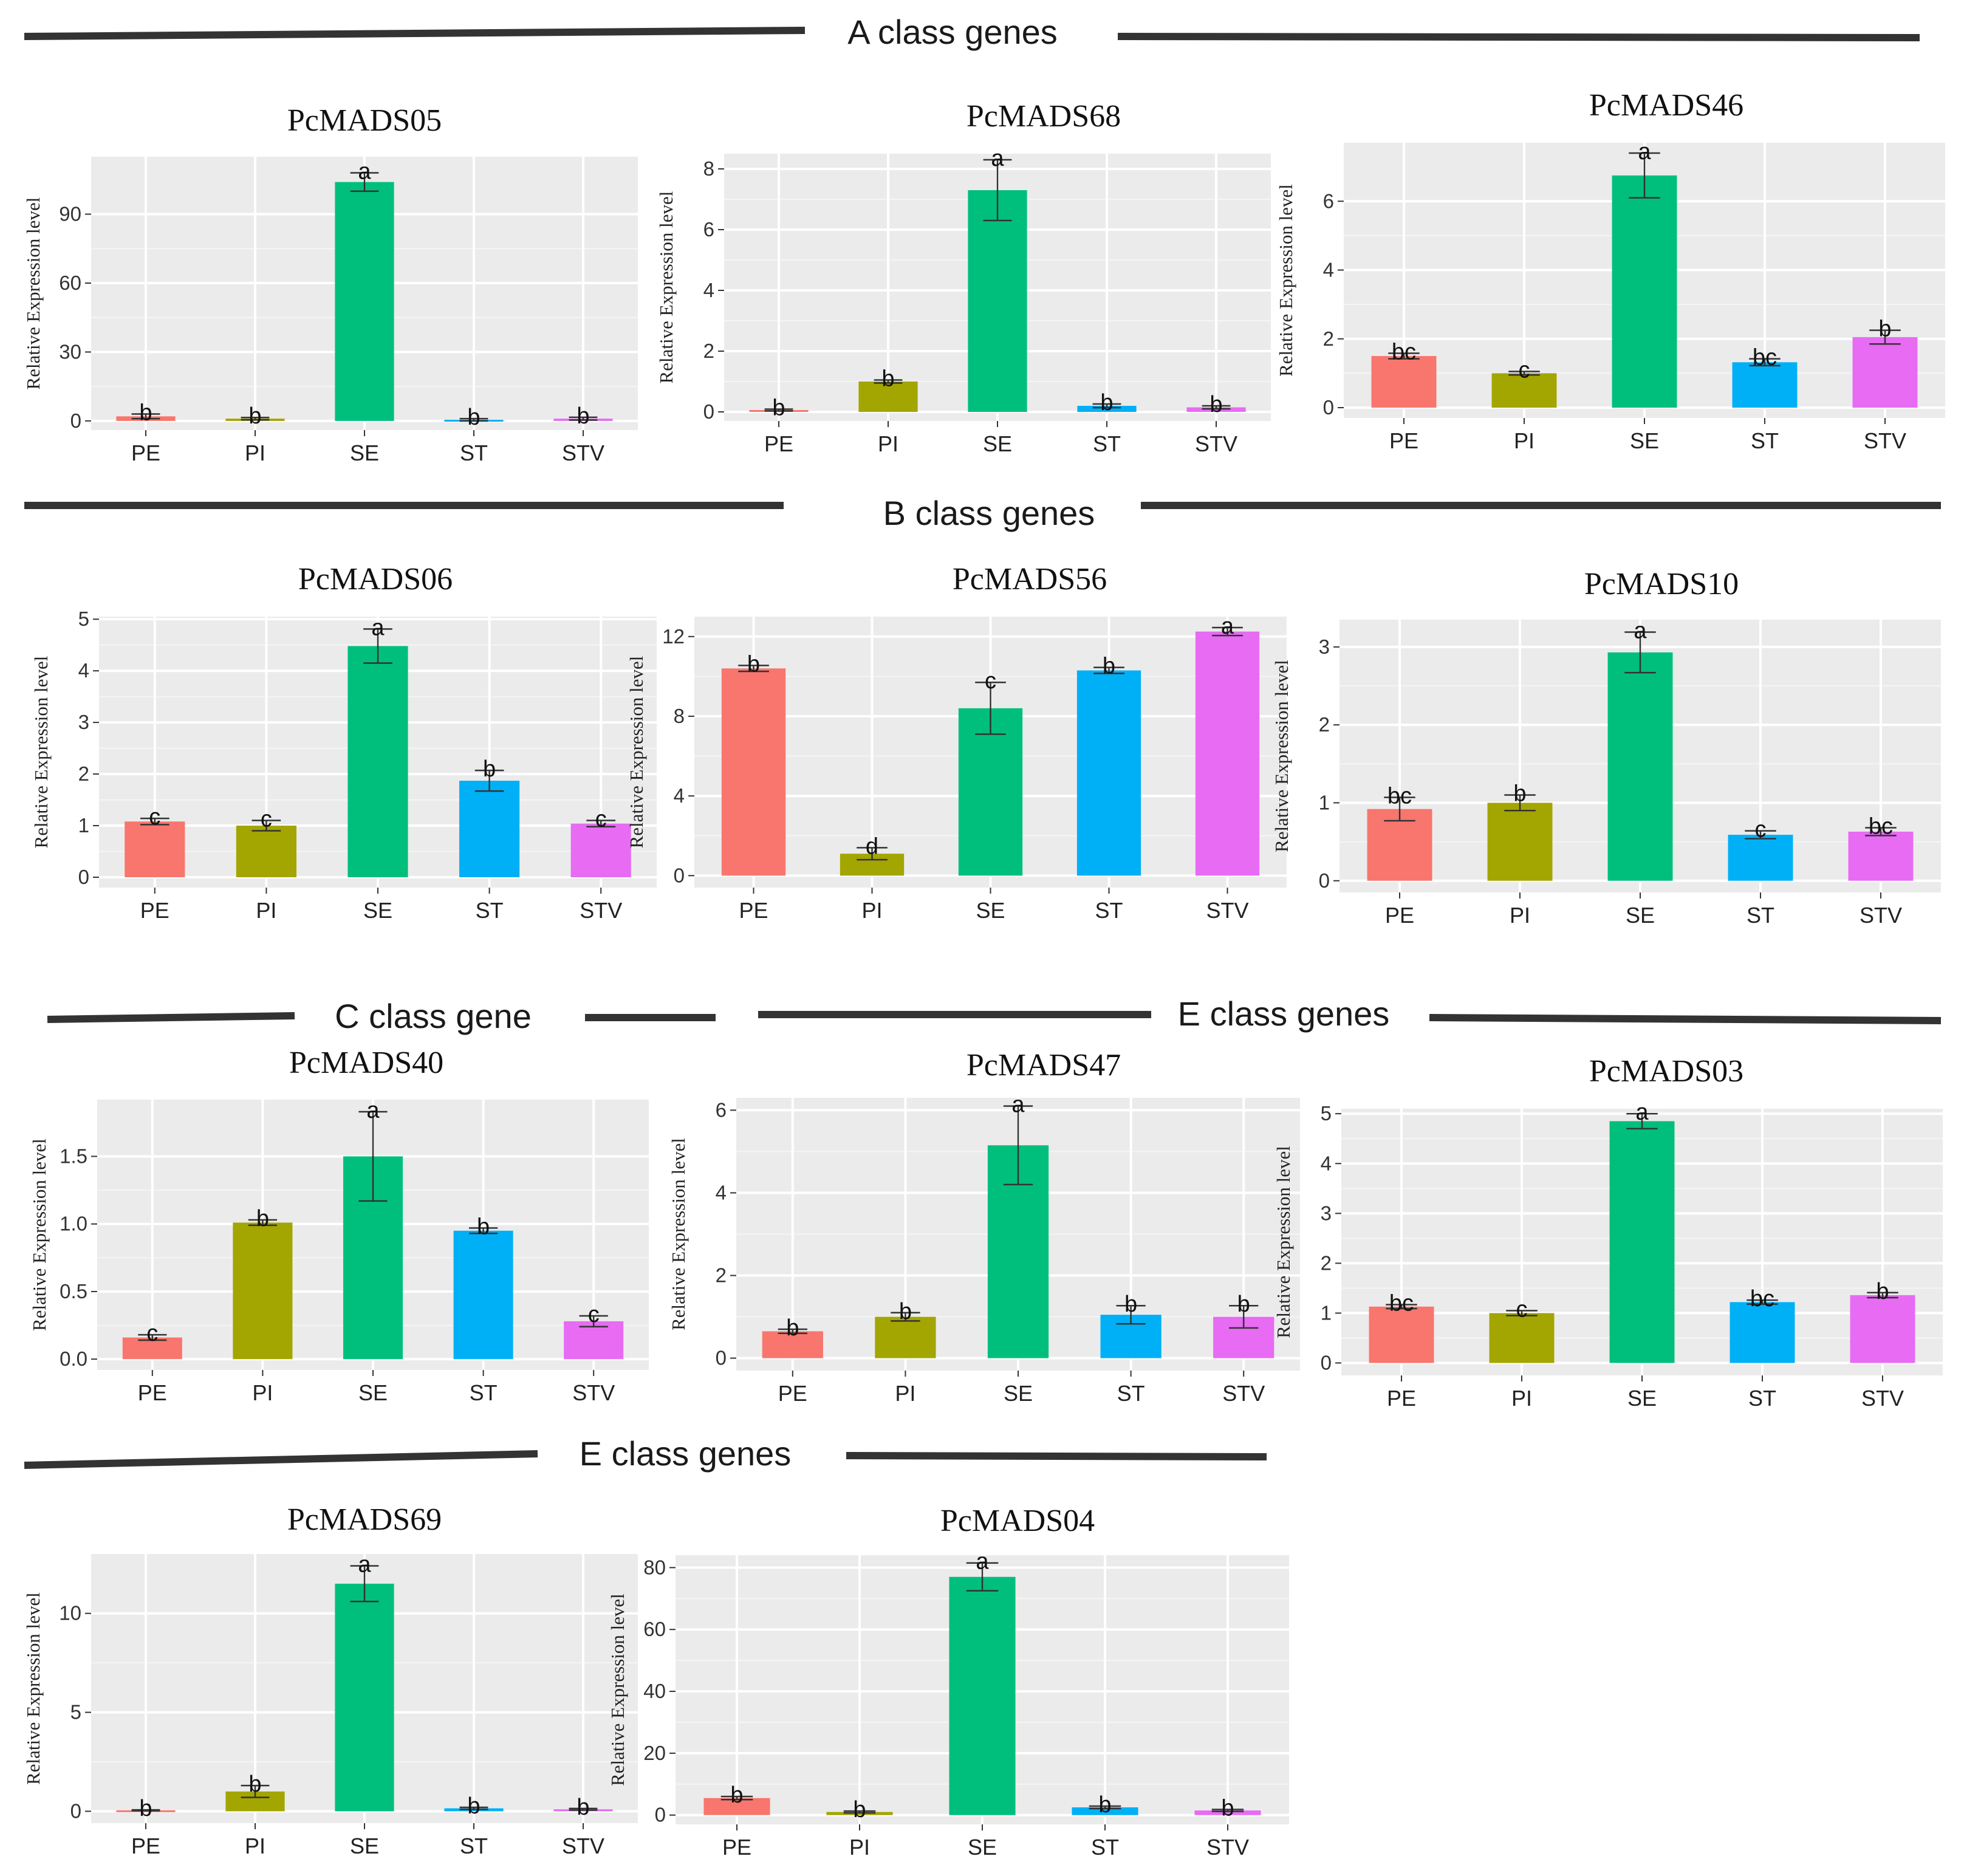 The image size is (1964, 1876). Describe the element at coordinates (483, 1295) in the screenshot. I see `pcmads40-bar-st` at that location.